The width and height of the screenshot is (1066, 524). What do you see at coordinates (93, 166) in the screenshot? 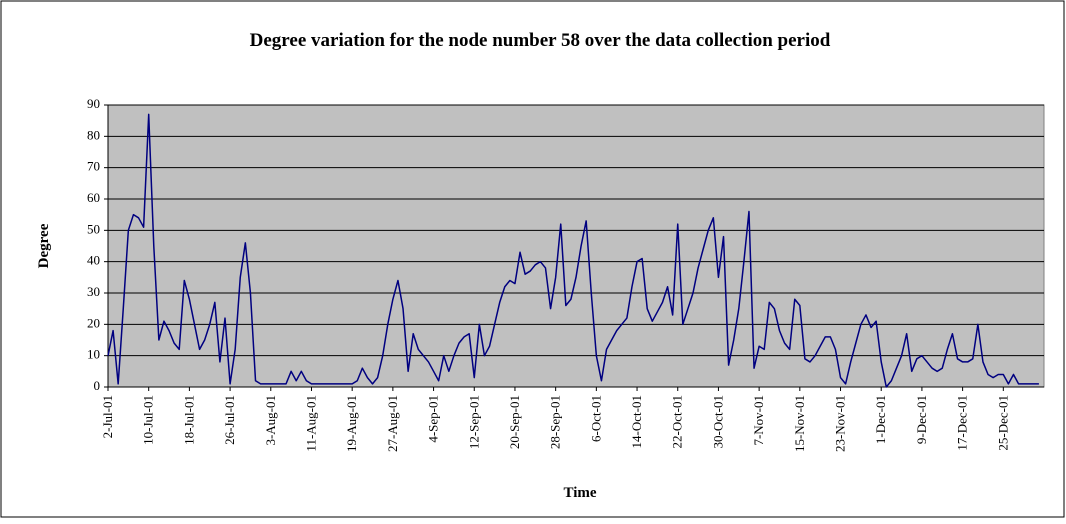
I see `y-tick-label: 70` at bounding box center [93, 166].